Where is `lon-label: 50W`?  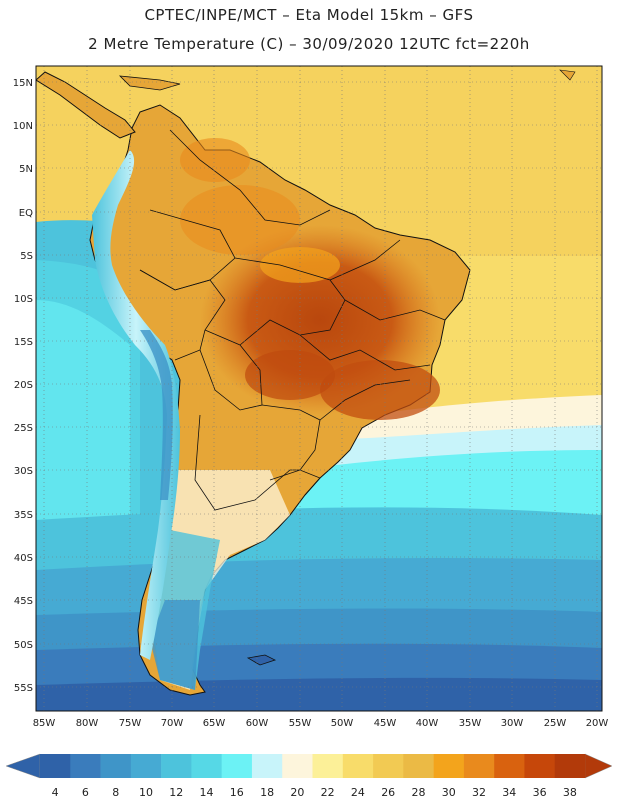 lon-label: 50W is located at coordinates (342, 723).